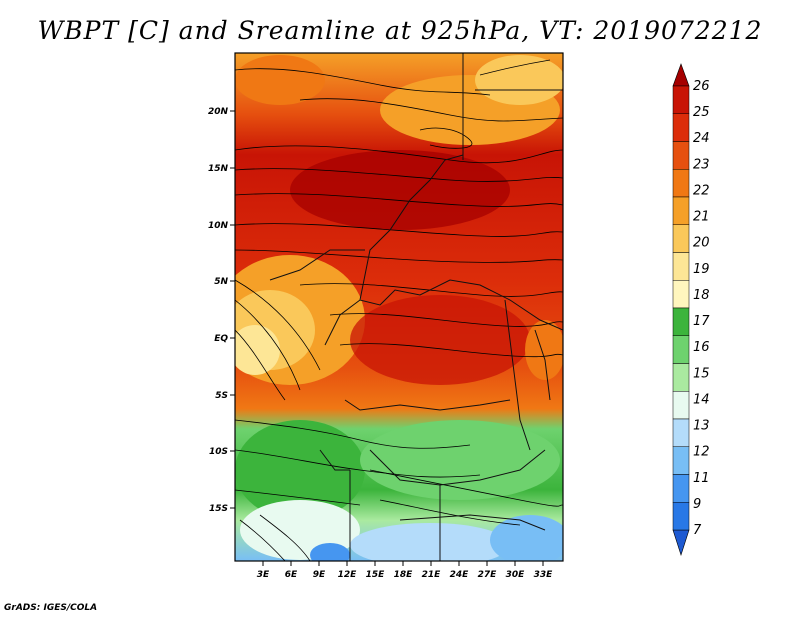 Image resolution: width=800 pixels, height=618 pixels. Describe the element at coordinates (701, 426) in the screenshot. I see `colorbar-label: 13` at that location.